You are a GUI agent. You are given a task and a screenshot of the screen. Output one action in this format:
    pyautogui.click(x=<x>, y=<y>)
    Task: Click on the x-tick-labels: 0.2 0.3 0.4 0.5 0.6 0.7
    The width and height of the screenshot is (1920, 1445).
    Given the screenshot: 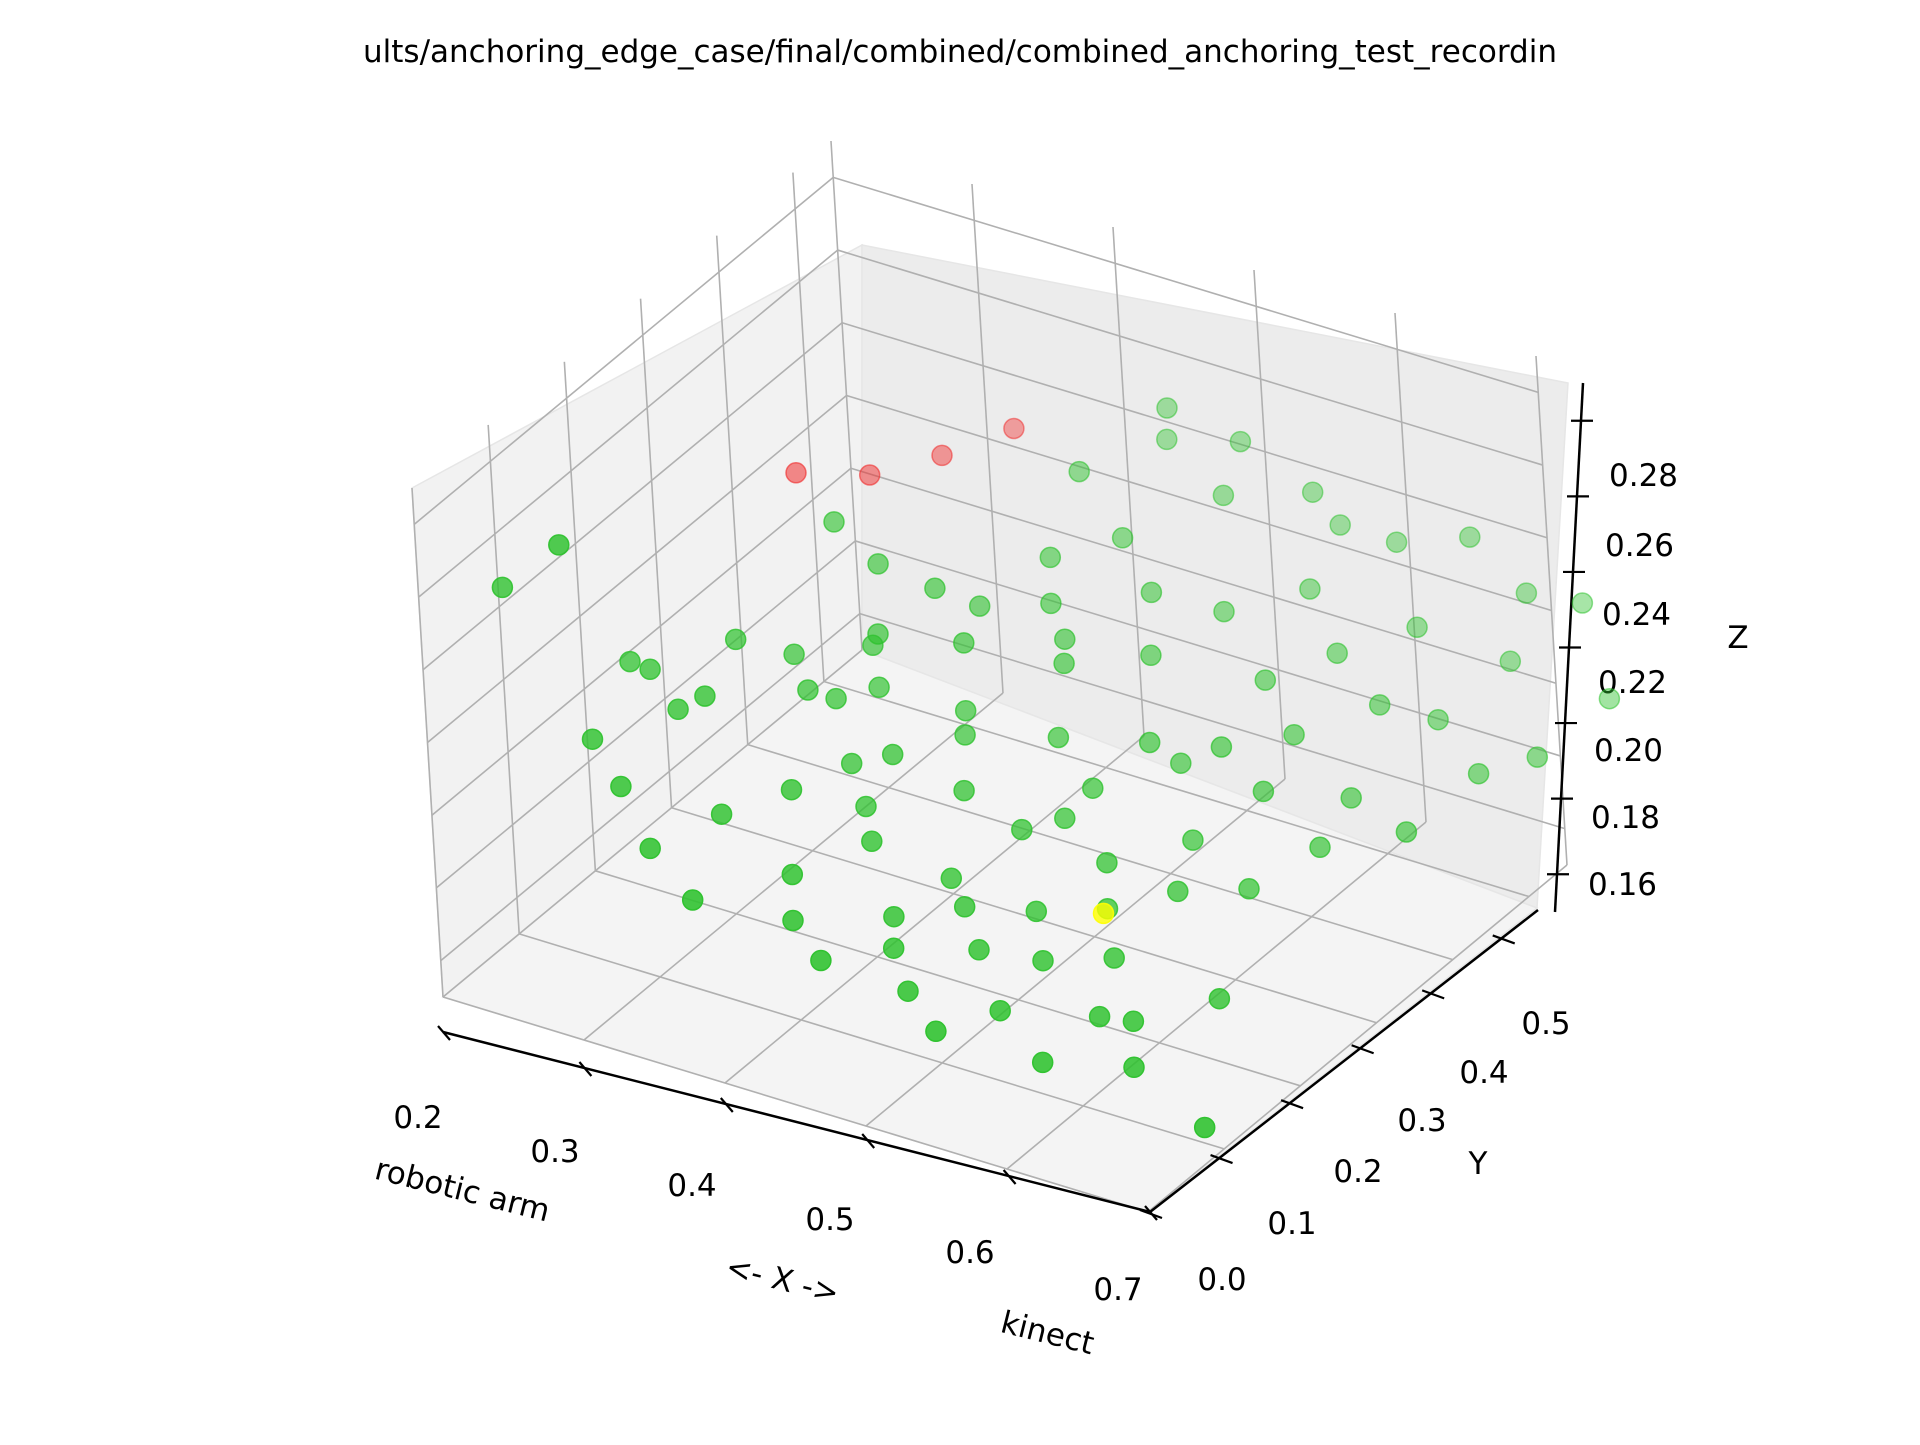 What is the action you would take?
    pyautogui.click(x=767, y=1204)
    